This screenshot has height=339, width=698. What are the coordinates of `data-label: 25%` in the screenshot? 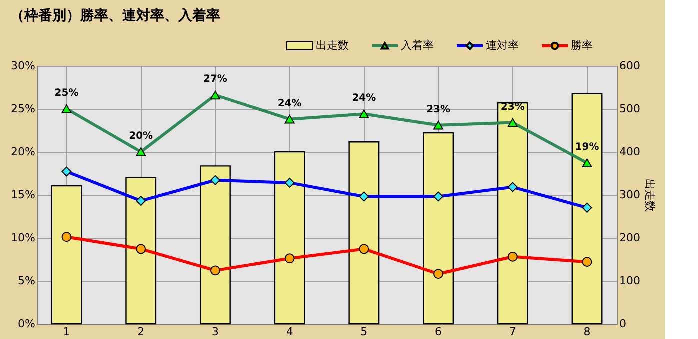 It's located at (66, 93).